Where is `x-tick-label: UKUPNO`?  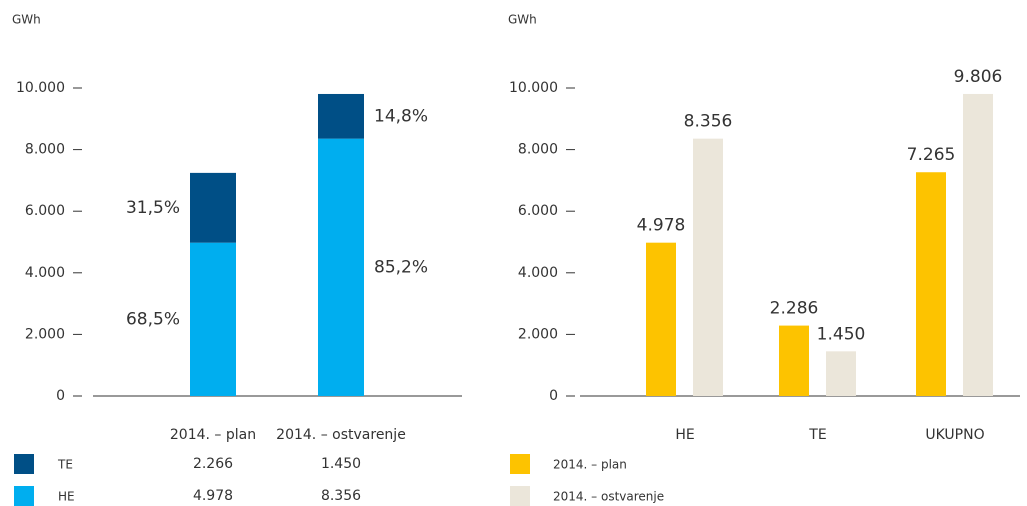 x-tick-label: UKUPNO is located at coordinates (954, 435).